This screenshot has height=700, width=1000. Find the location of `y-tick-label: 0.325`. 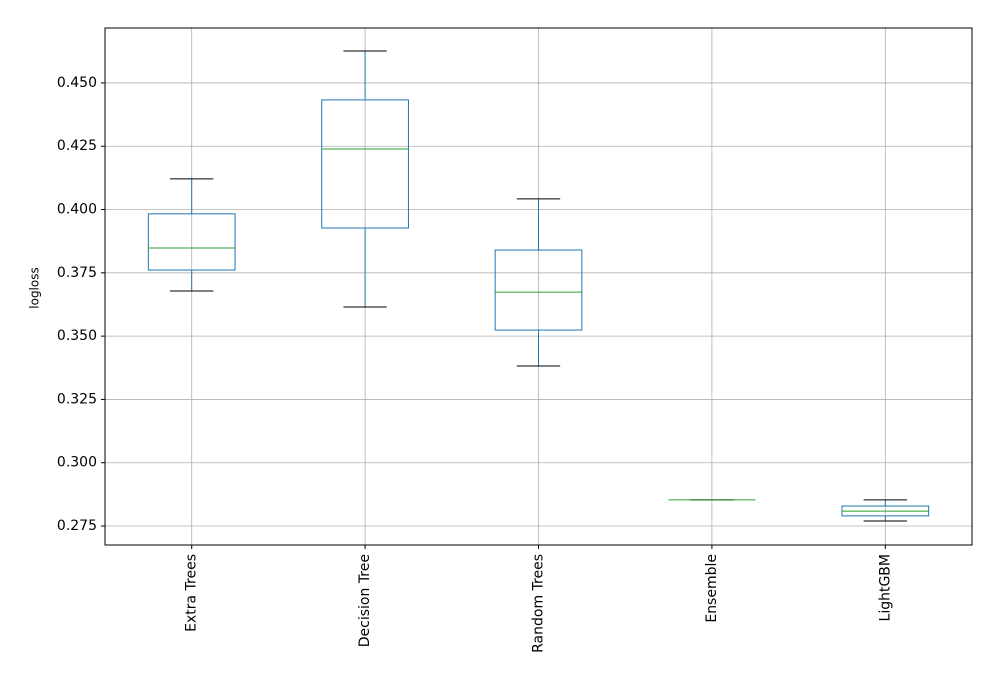

y-tick-label: 0.325 is located at coordinates (77, 399).